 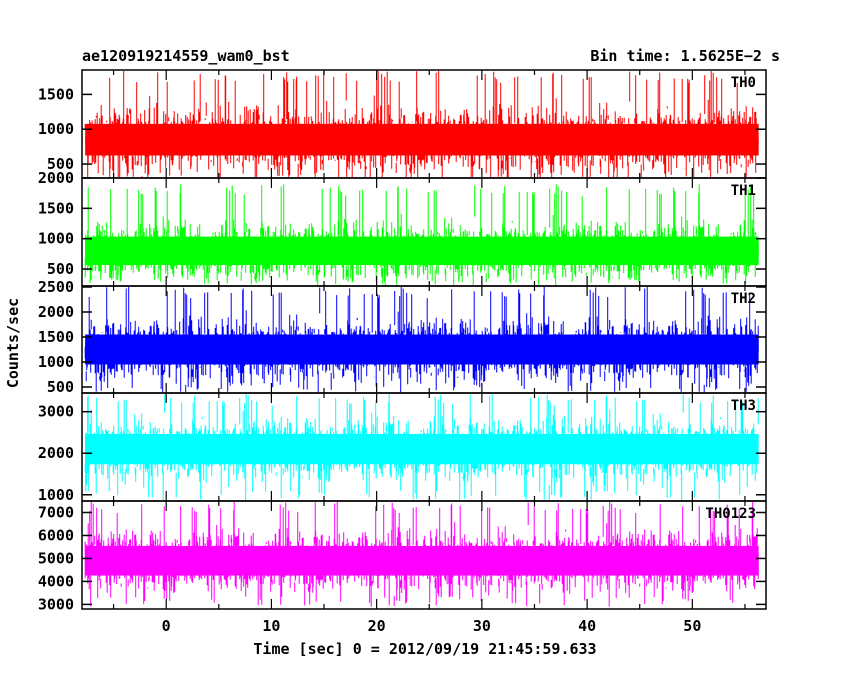 What do you see at coordinates (56, 512) in the screenshot?
I see `y-tick-label: 7000` at bounding box center [56, 512].